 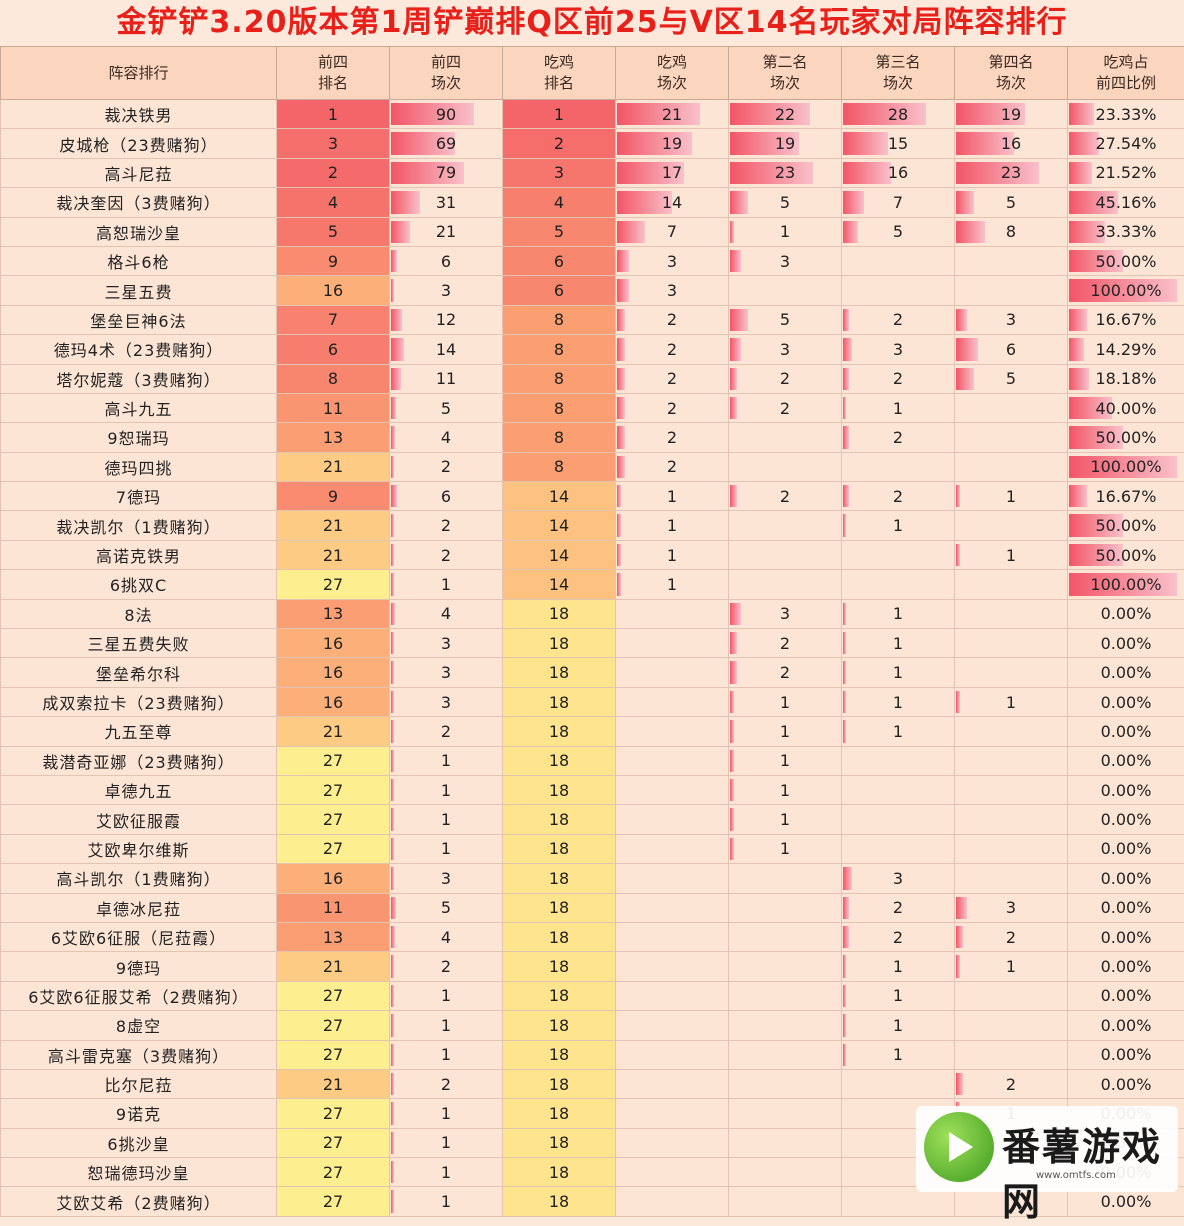 I want to click on cell-value: 50.00%, so click(x=1125, y=555).